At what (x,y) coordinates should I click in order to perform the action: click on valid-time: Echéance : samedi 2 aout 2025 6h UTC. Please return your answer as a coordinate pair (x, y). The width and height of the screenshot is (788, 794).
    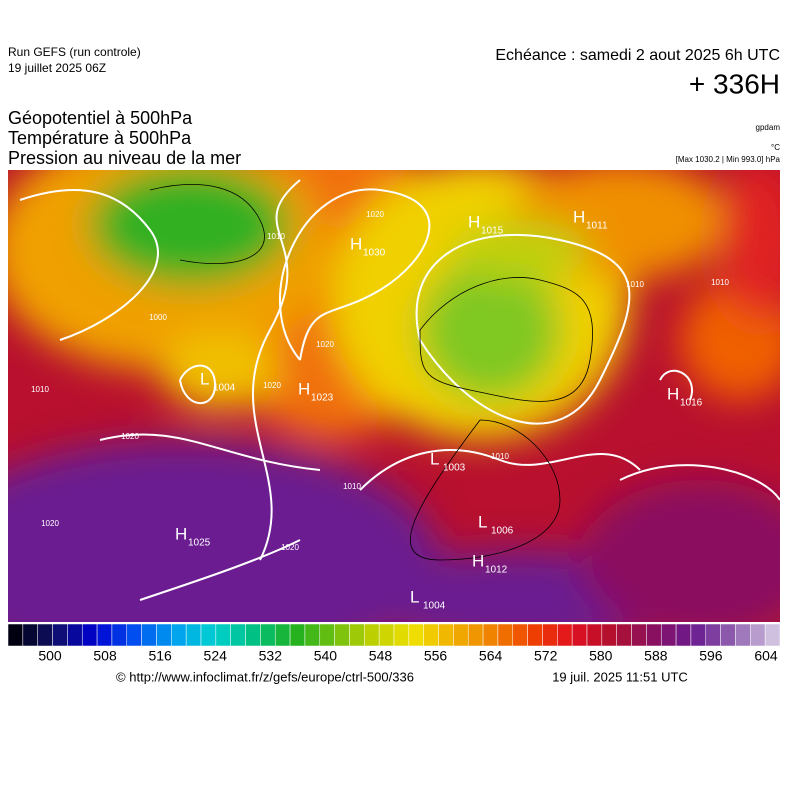
    Looking at the image, I should click on (637, 55).